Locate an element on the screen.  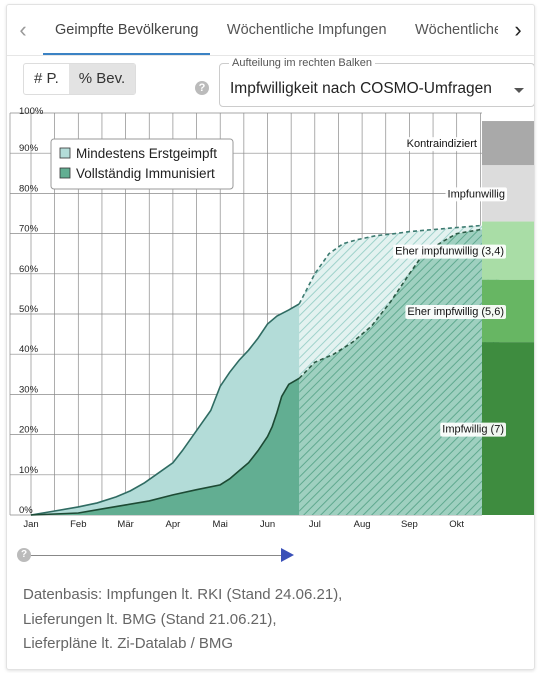
y-tick-label: 30% is located at coordinates (29, 389).